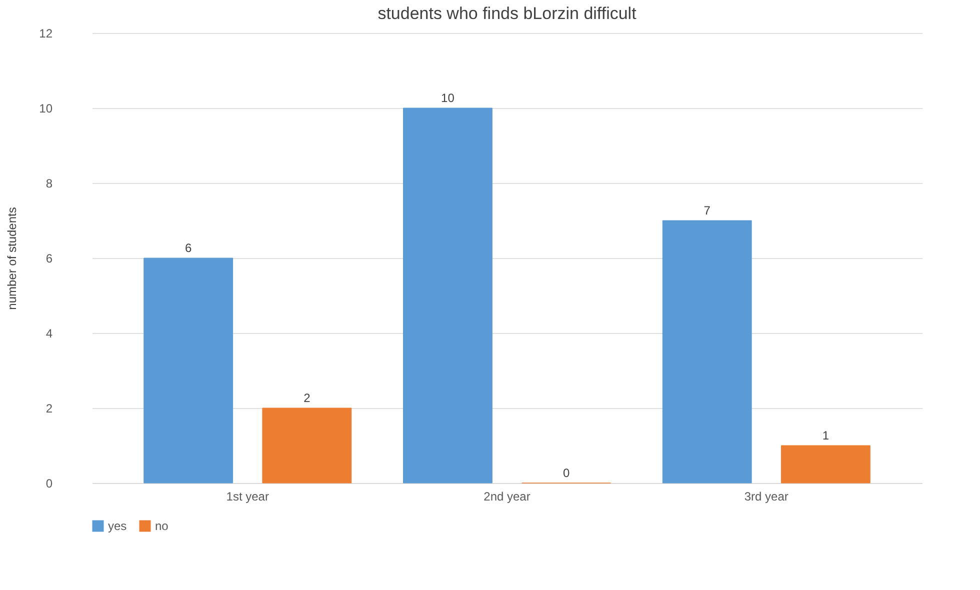 The height and width of the screenshot is (590, 980). What do you see at coordinates (49, 483) in the screenshot?
I see `y-tick-label: 0` at bounding box center [49, 483].